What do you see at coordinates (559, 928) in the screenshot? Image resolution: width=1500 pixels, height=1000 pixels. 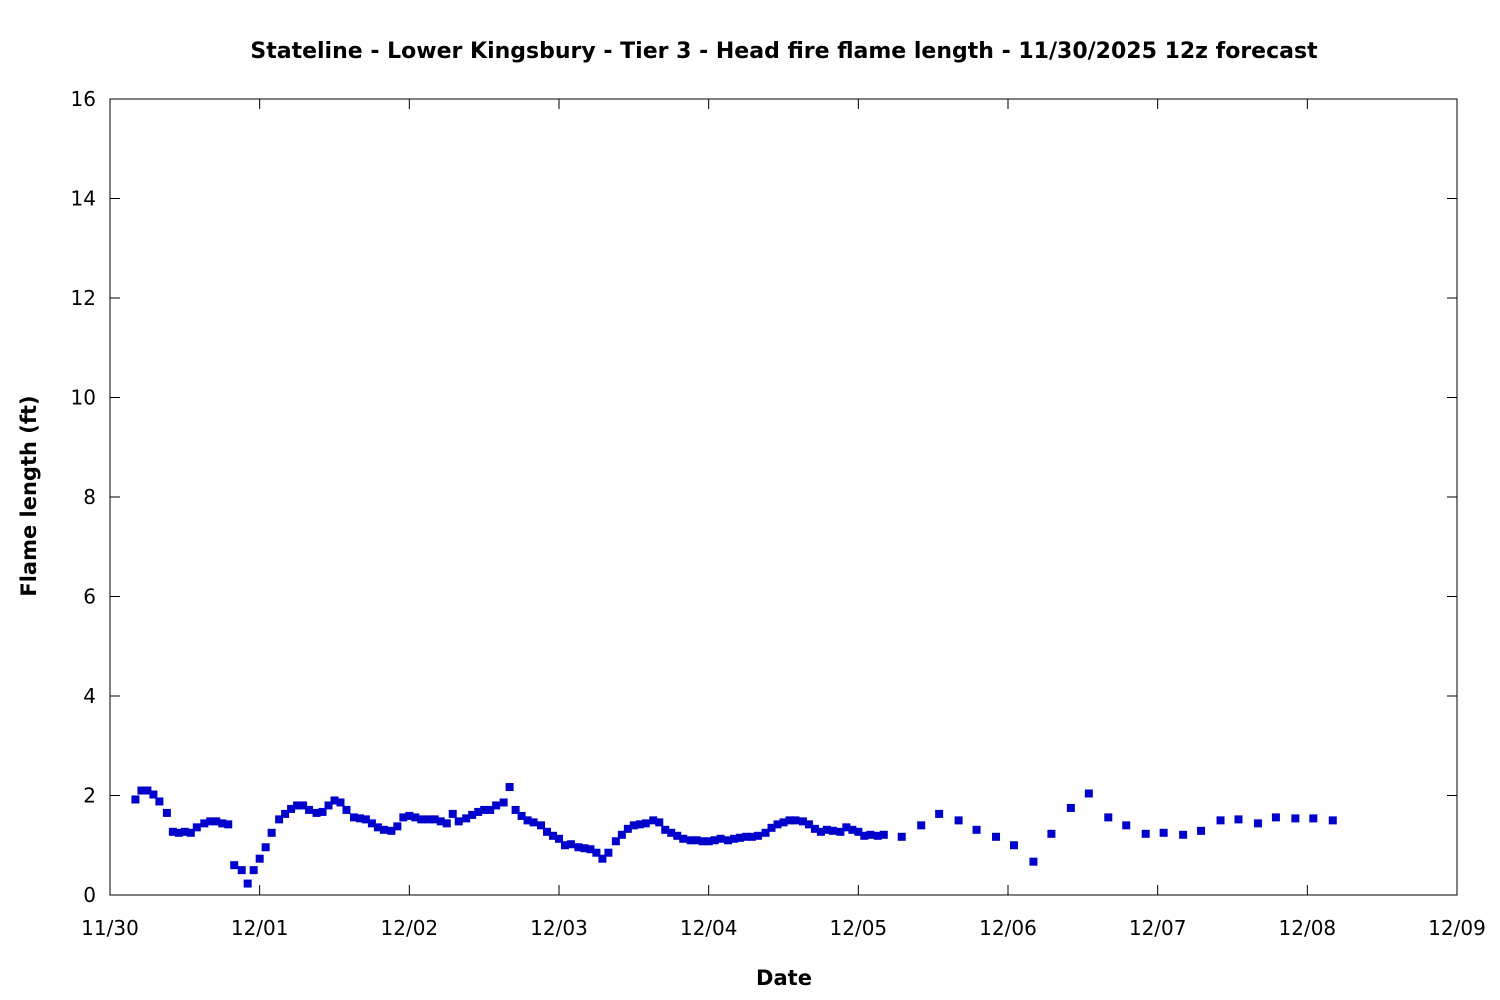 I see `x-tick-label: 12/03` at bounding box center [559, 928].